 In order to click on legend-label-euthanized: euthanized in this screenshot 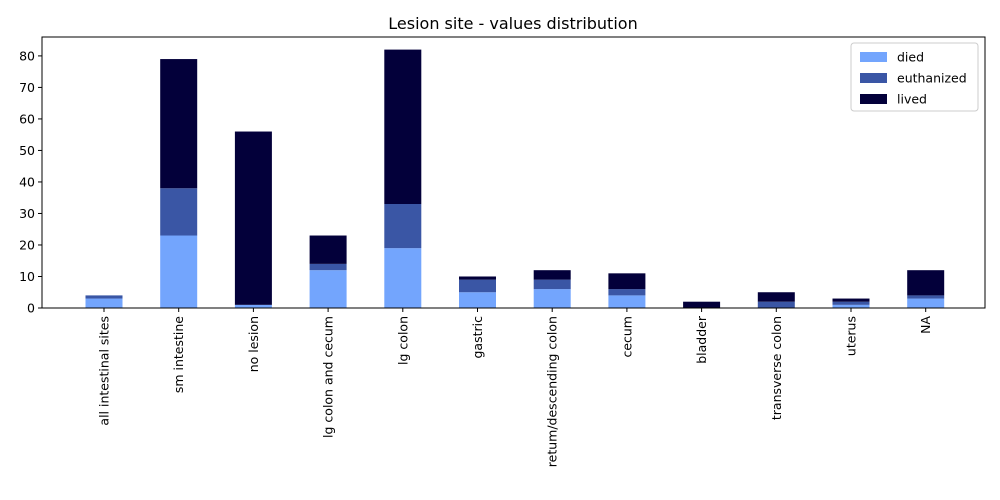, I will do `click(932, 78)`.